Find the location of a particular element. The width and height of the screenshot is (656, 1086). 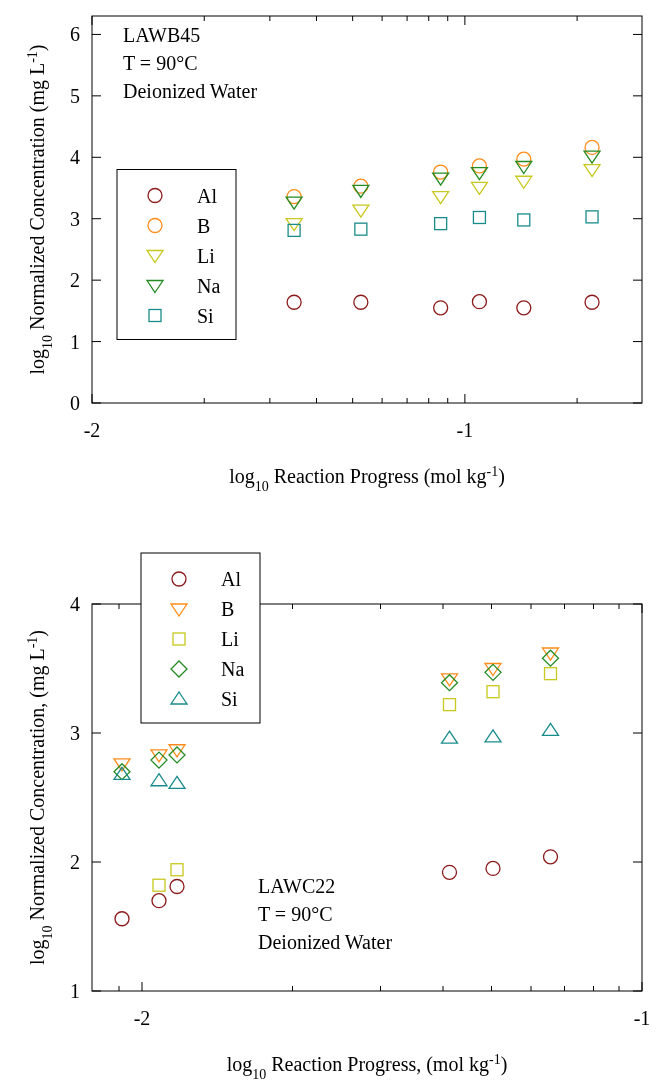

annotation: LAWB45 is located at coordinates (162, 35).